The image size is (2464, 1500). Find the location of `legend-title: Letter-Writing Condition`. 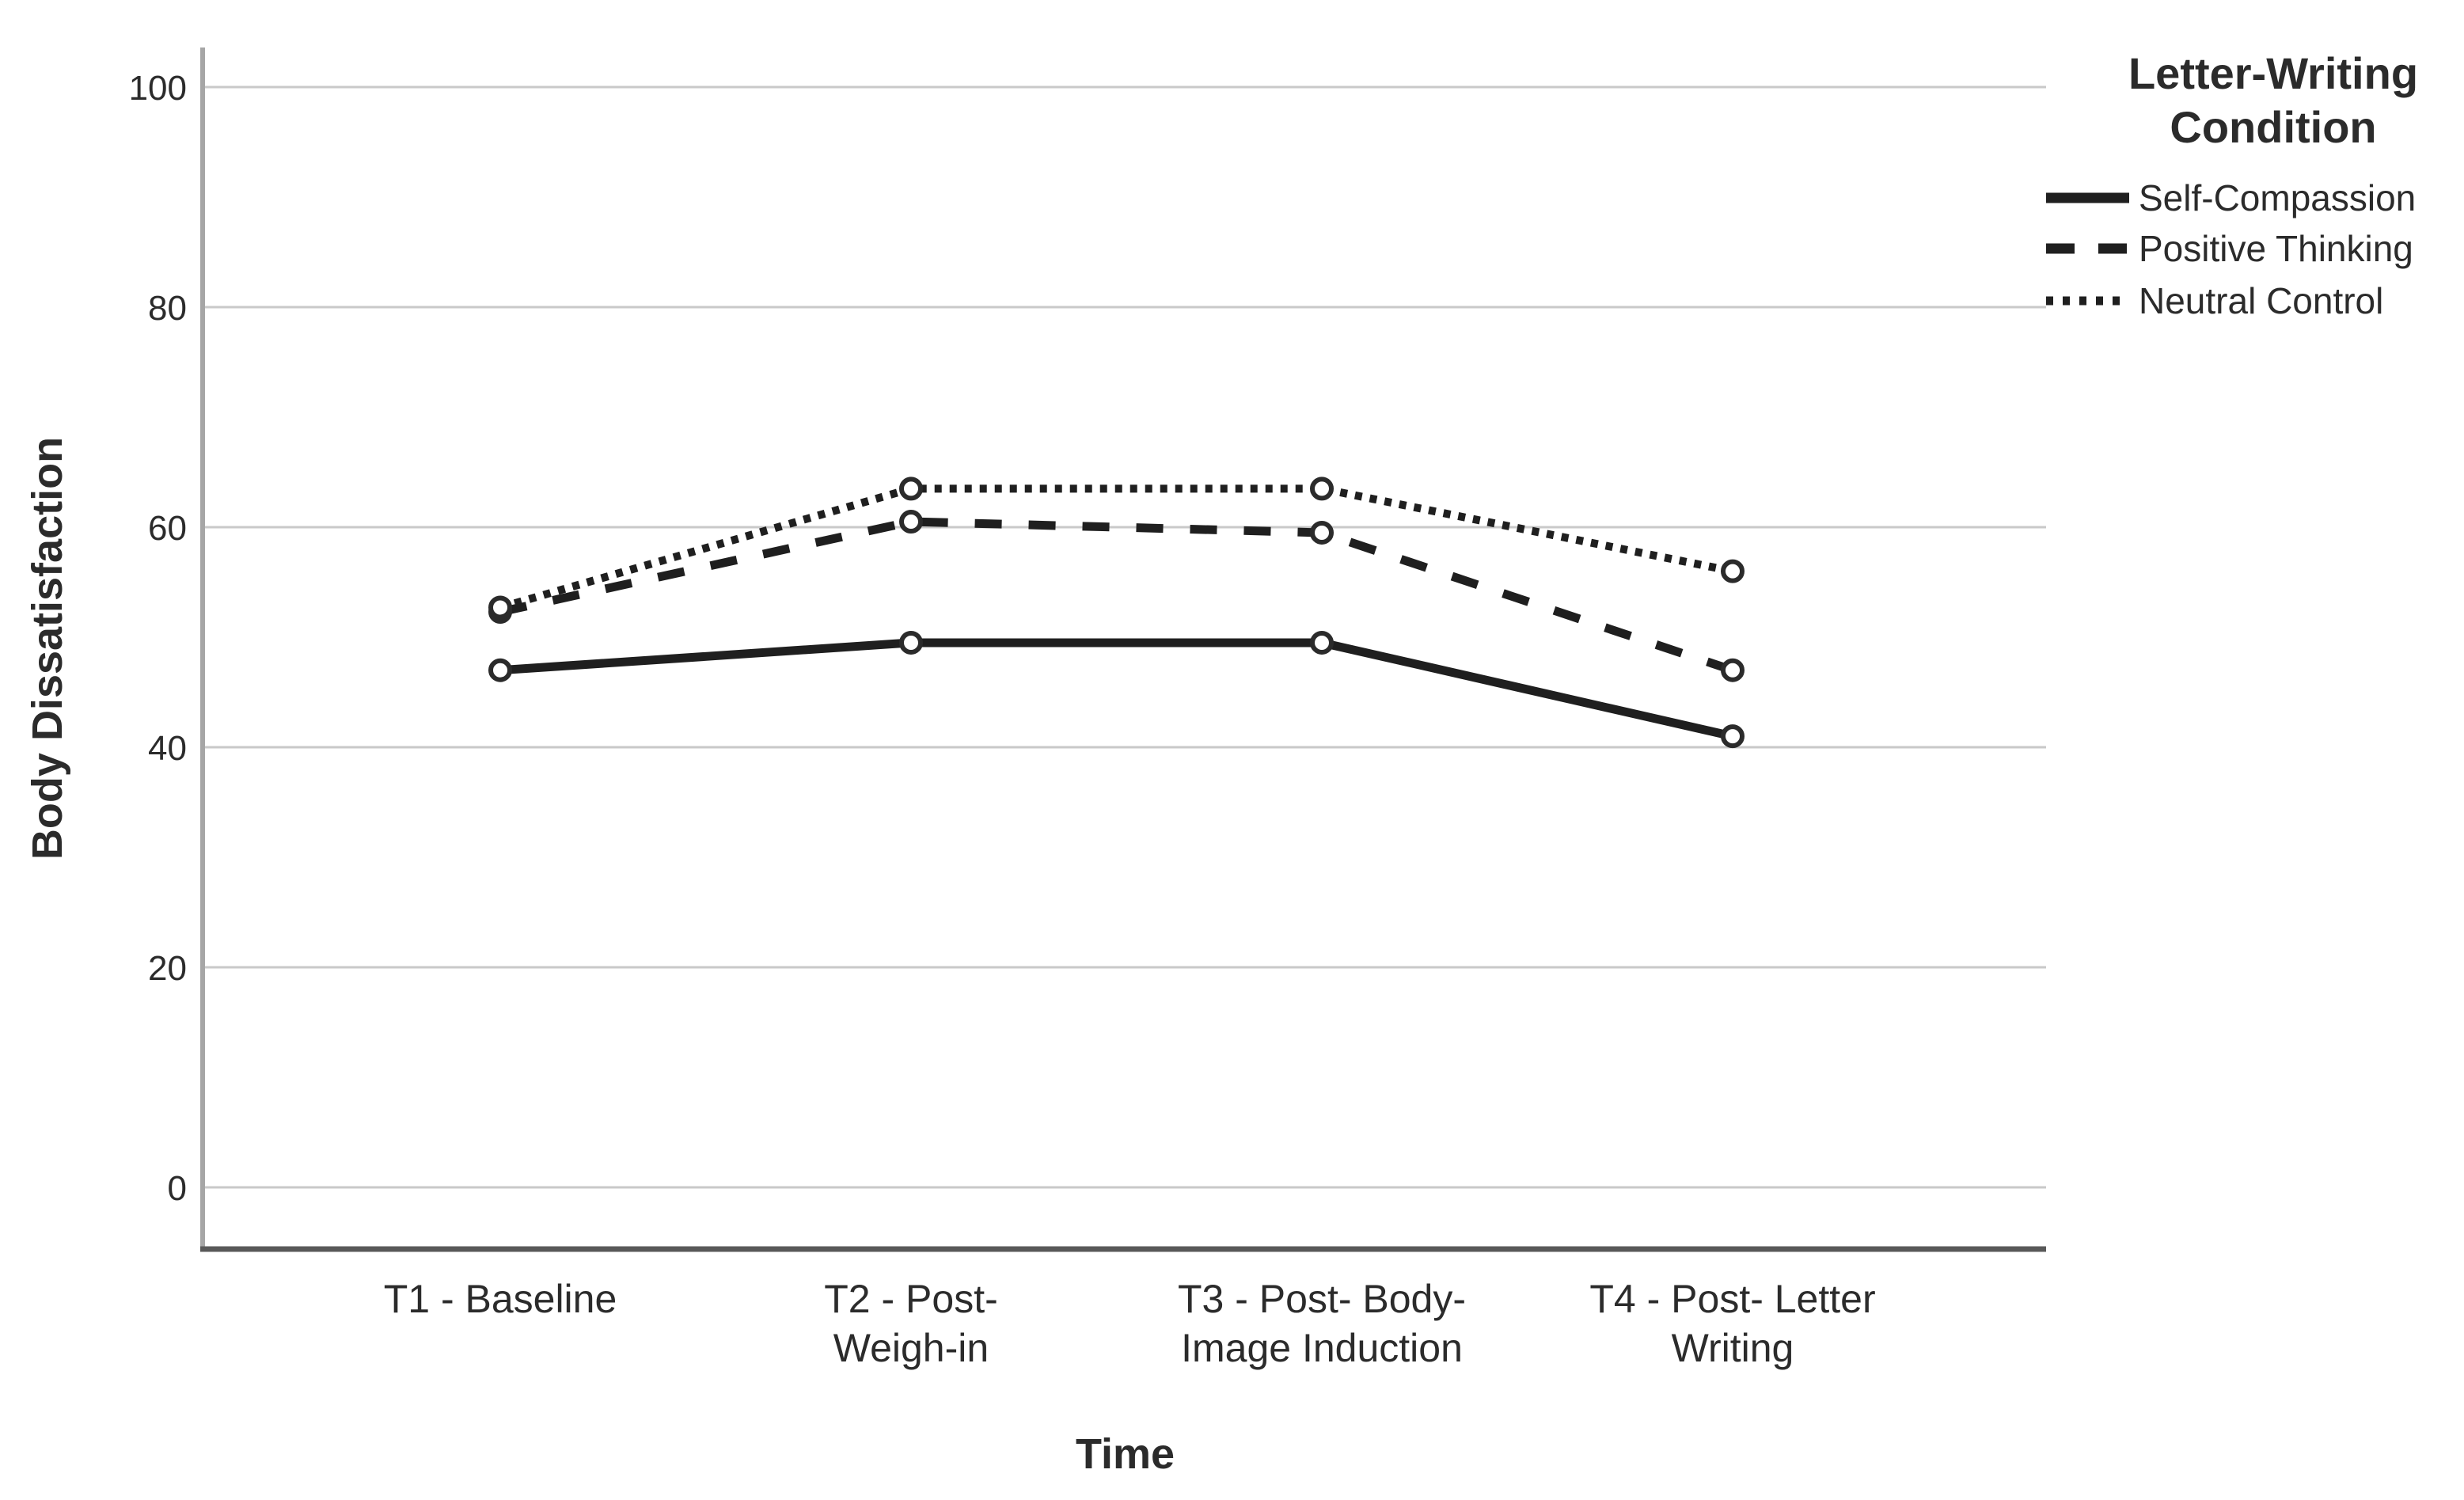

legend-title: Letter-Writing Condition is located at coordinates (2273, 100).